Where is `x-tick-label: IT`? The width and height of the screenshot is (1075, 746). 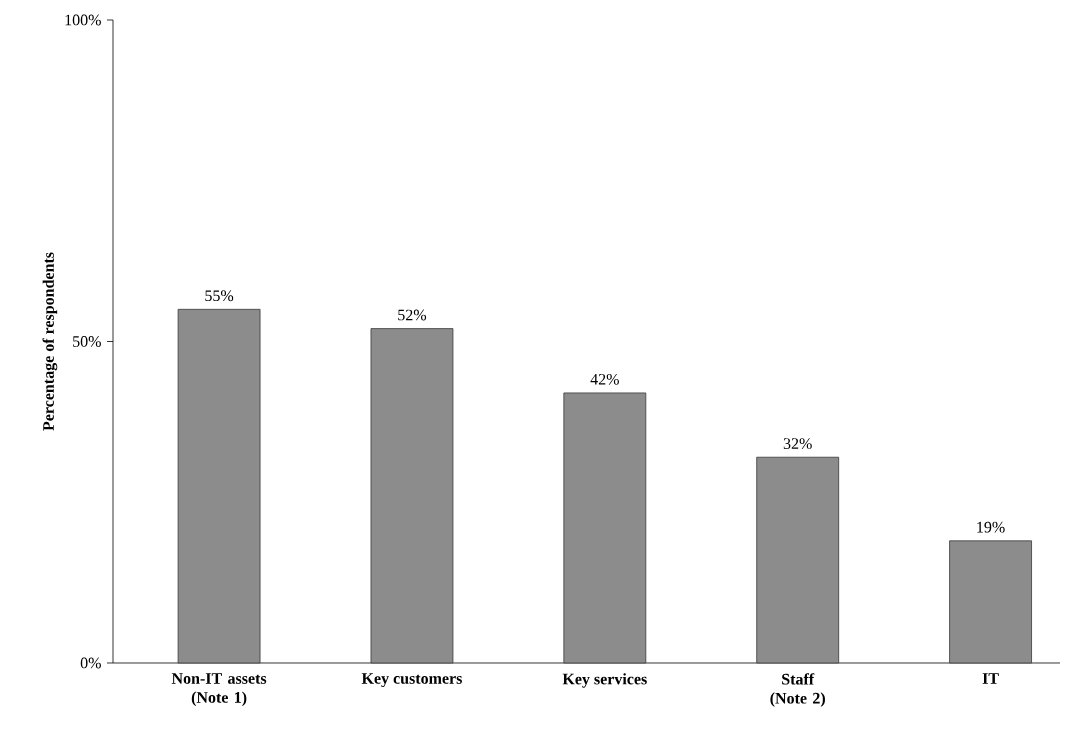
x-tick-label: IT is located at coordinates (990, 678).